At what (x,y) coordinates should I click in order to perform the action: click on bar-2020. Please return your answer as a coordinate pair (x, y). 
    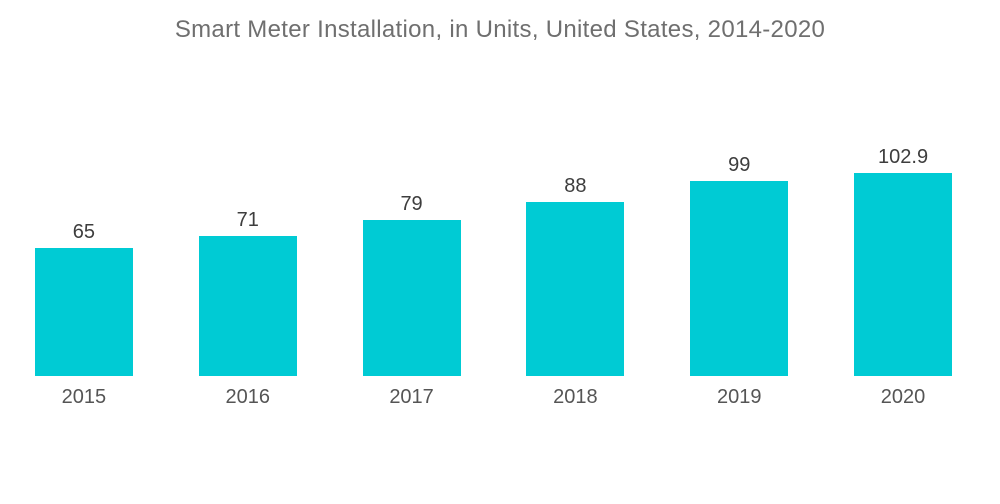
    Looking at the image, I should click on (903, 274).